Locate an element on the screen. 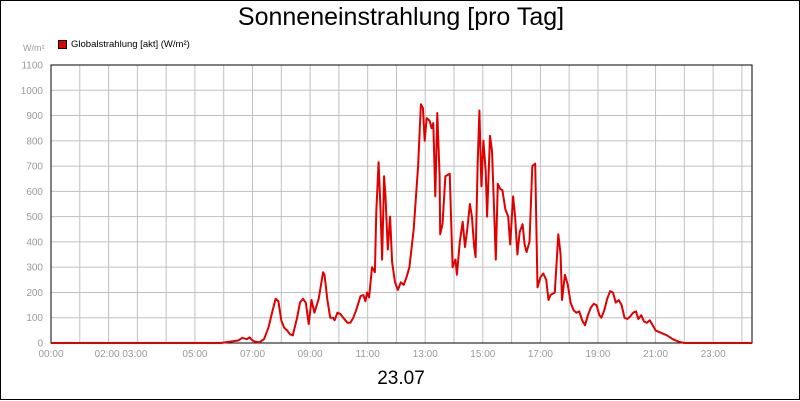 The height and width of the screenshot is (401, 800). y-tick-label: 600 is located at coordinates (34, 192).